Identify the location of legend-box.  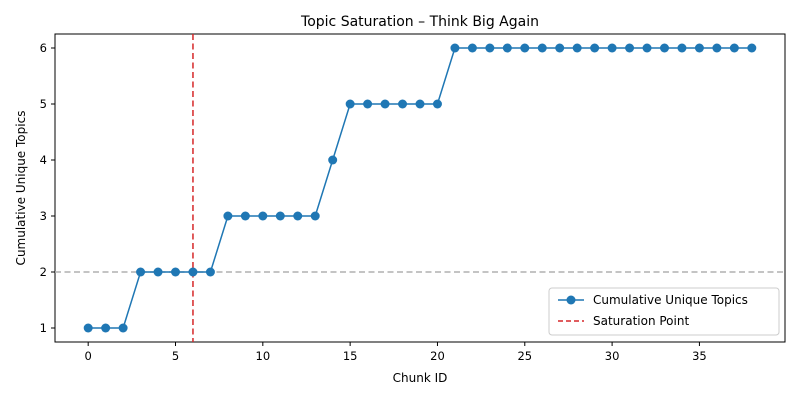
(664, 311).